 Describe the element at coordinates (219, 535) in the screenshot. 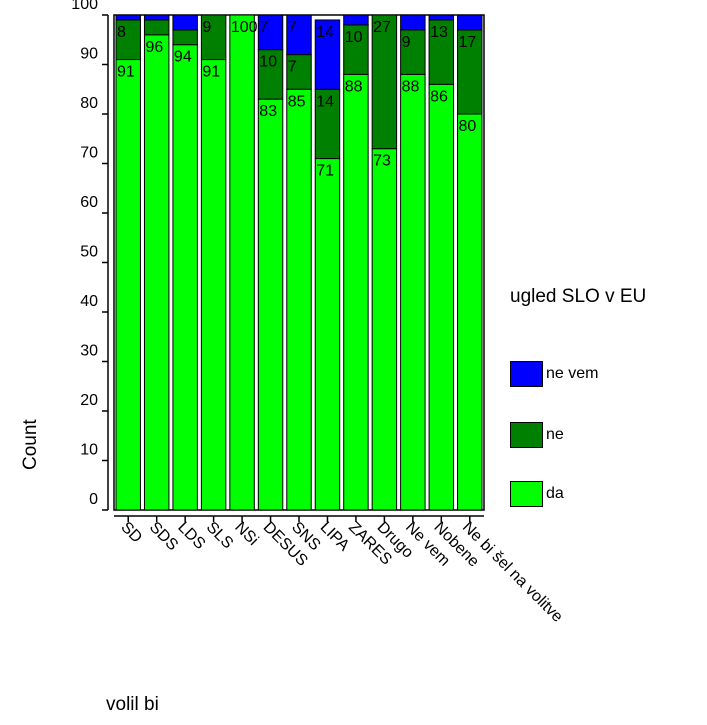

I see `x-tick-label: SLS` at that location.